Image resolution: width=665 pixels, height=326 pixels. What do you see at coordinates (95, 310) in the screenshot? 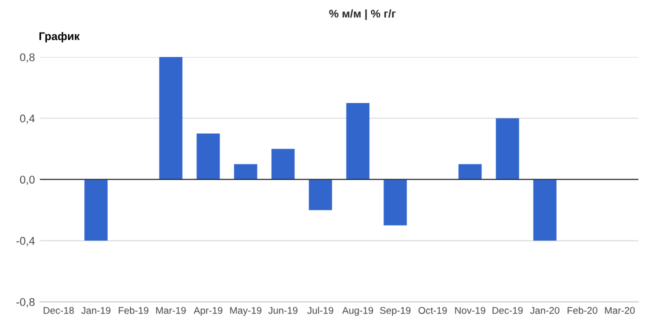
I see `x-tick-label: Jan-19` at bounding box center [95, 310].